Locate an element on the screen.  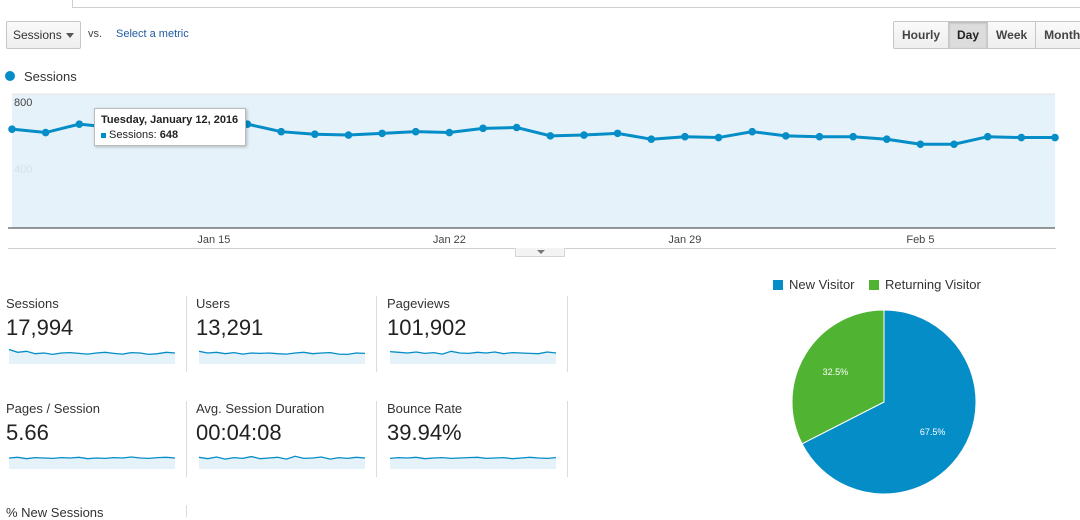
pageviews-sparkline is located at coordinates (473, 357).